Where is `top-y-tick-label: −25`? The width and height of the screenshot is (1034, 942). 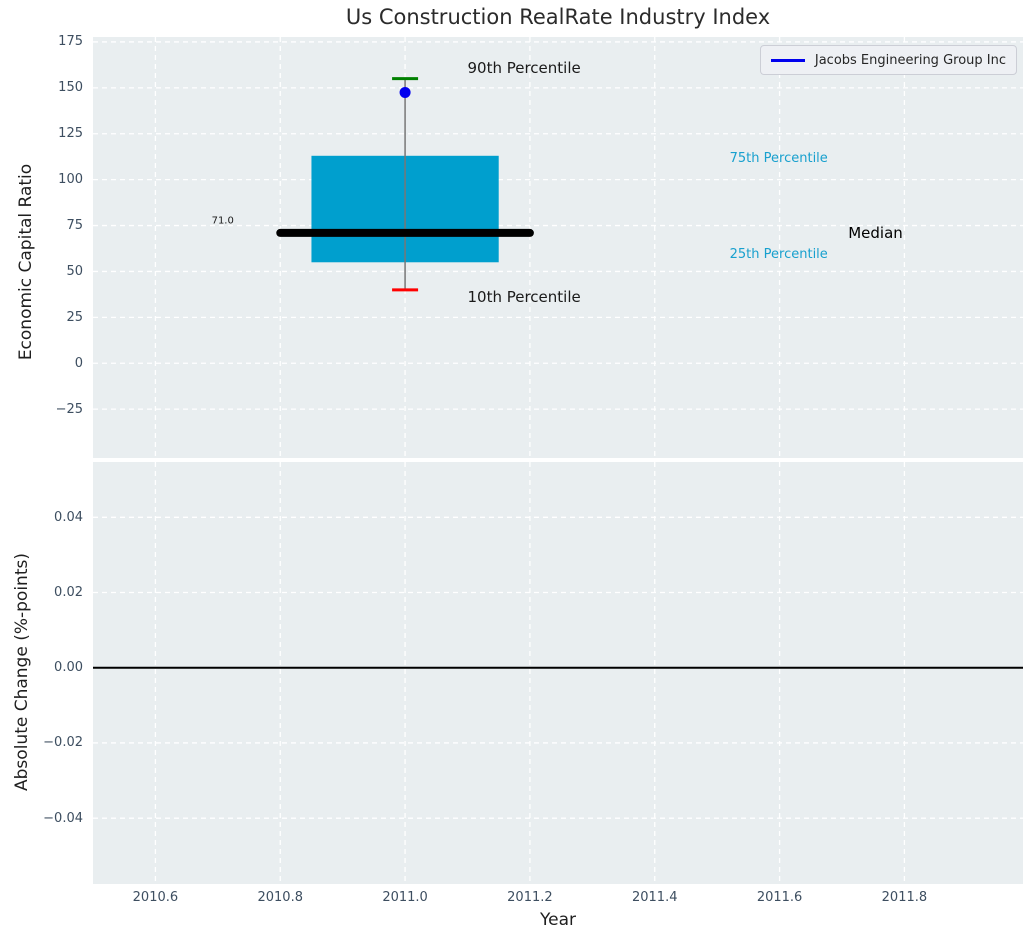 top-y-tick-label: −25 is located at coordinates (69, 409).